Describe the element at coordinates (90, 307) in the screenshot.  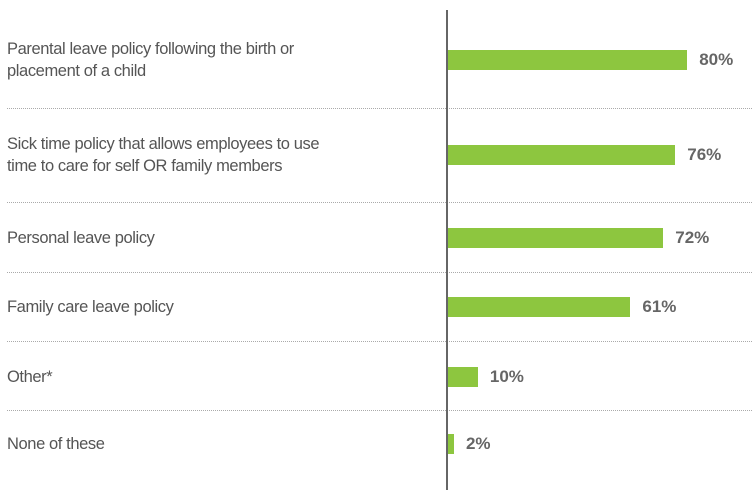
I see `category-label: Family care leave policy` at that location.